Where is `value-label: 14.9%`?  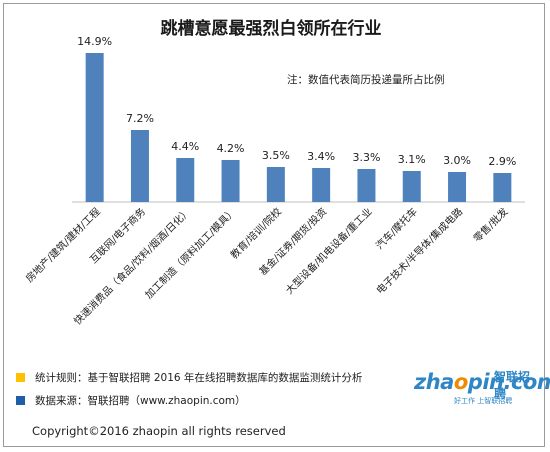 value-label: 14.9% is located at coordinates (94, 41).